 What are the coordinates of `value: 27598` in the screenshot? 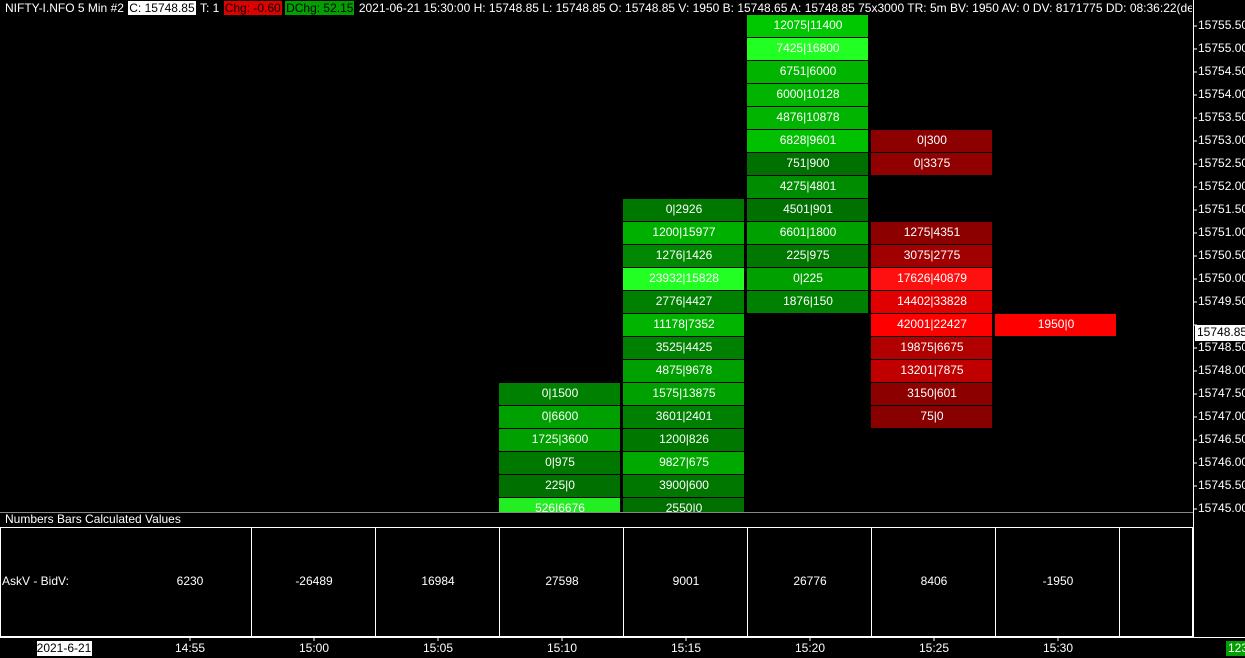 It's located at (562, 581).